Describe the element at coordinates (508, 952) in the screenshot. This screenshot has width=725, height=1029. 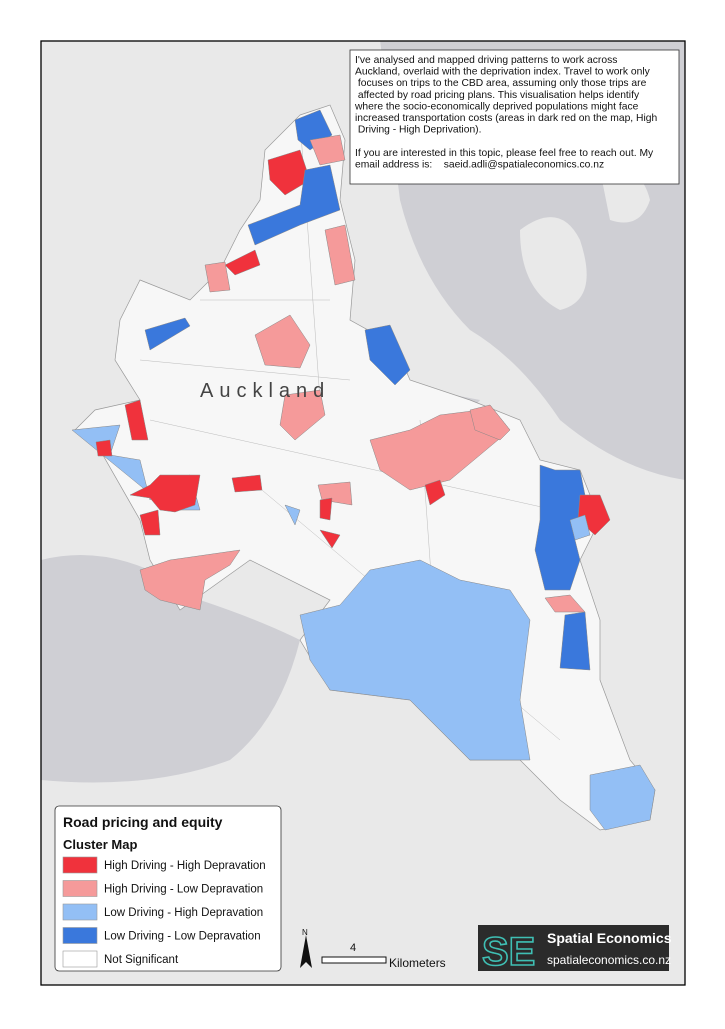
I see `logo-mark: SE` at that location.